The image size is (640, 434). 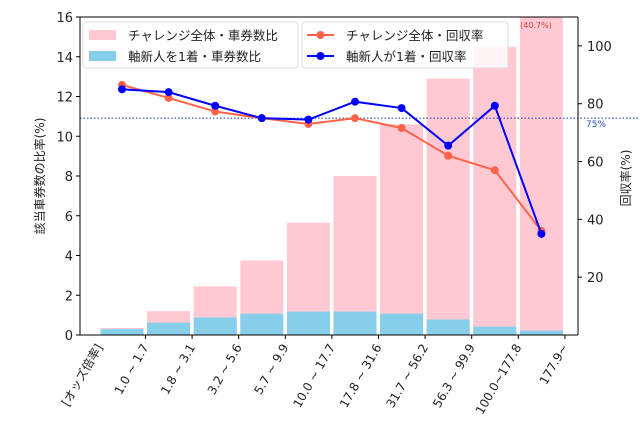 I want to click on legend-label: チャレンジ全体・回収率, so click(x=414, y=35).